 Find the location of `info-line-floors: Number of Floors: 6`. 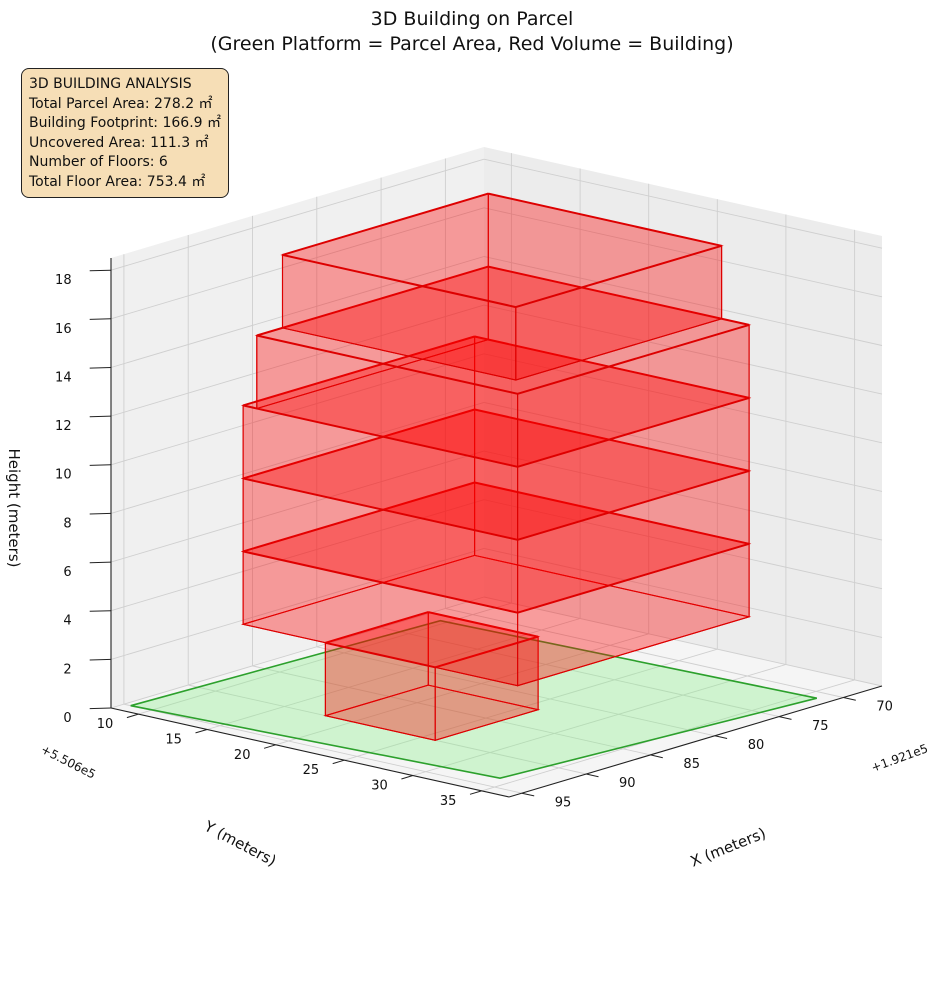

info-line-floors: Number of Floors: 6 is located at coordinates (98, 162).